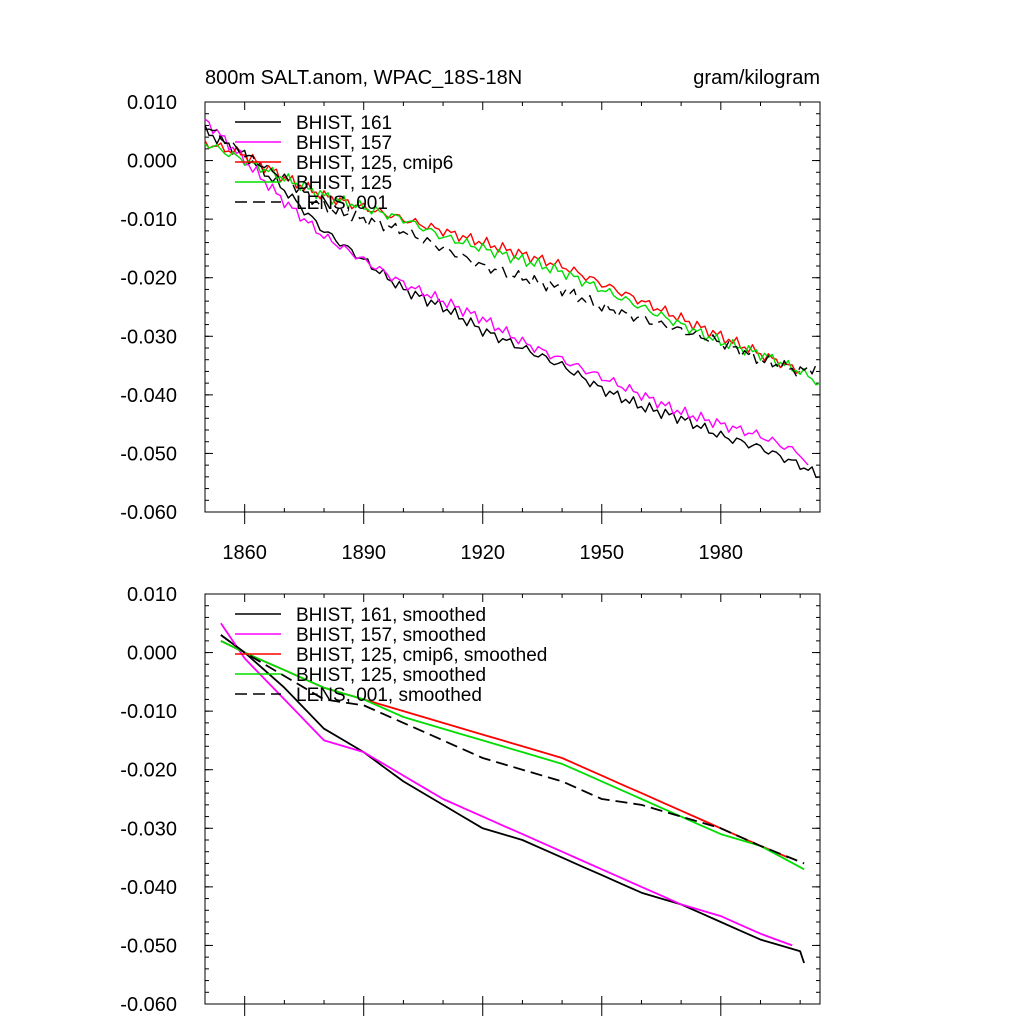 The image size is (1024, 1024). What do you see at coordinates (389, 695) in the screenshot?
I see `legend-label: LENS, 001, smoothed` at bounding box center [389, 695].